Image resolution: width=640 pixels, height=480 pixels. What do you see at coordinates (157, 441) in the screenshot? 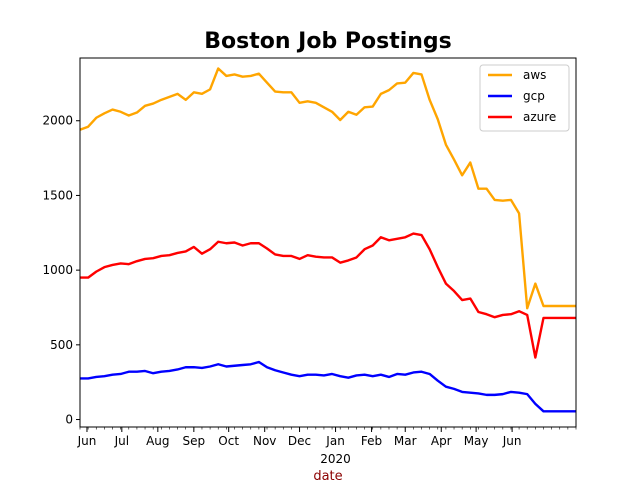
I see `x-tick-label-aug: Aug` at bounding box center [157, 441].